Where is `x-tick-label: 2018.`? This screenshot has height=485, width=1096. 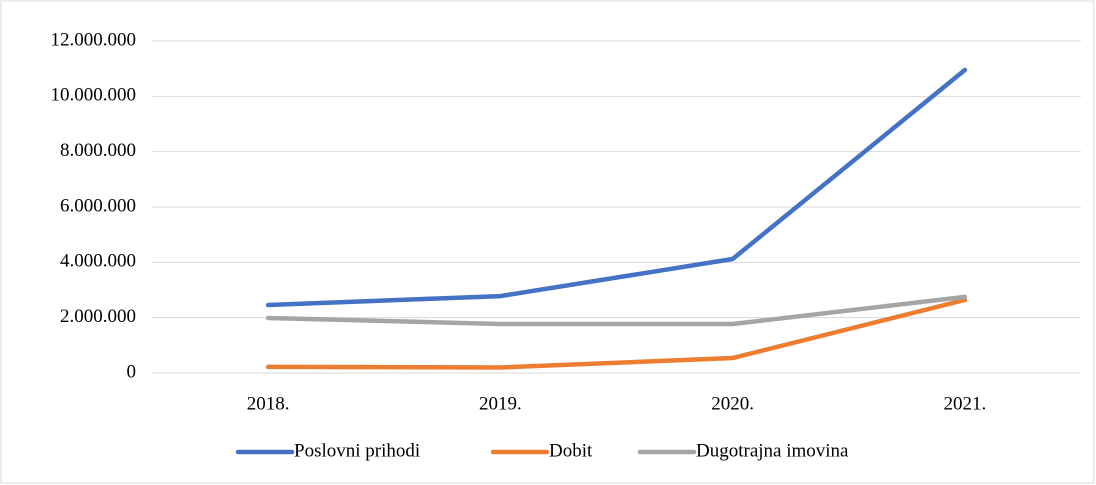
x-tick-label: 2018. is located at coordinates (268, 403).